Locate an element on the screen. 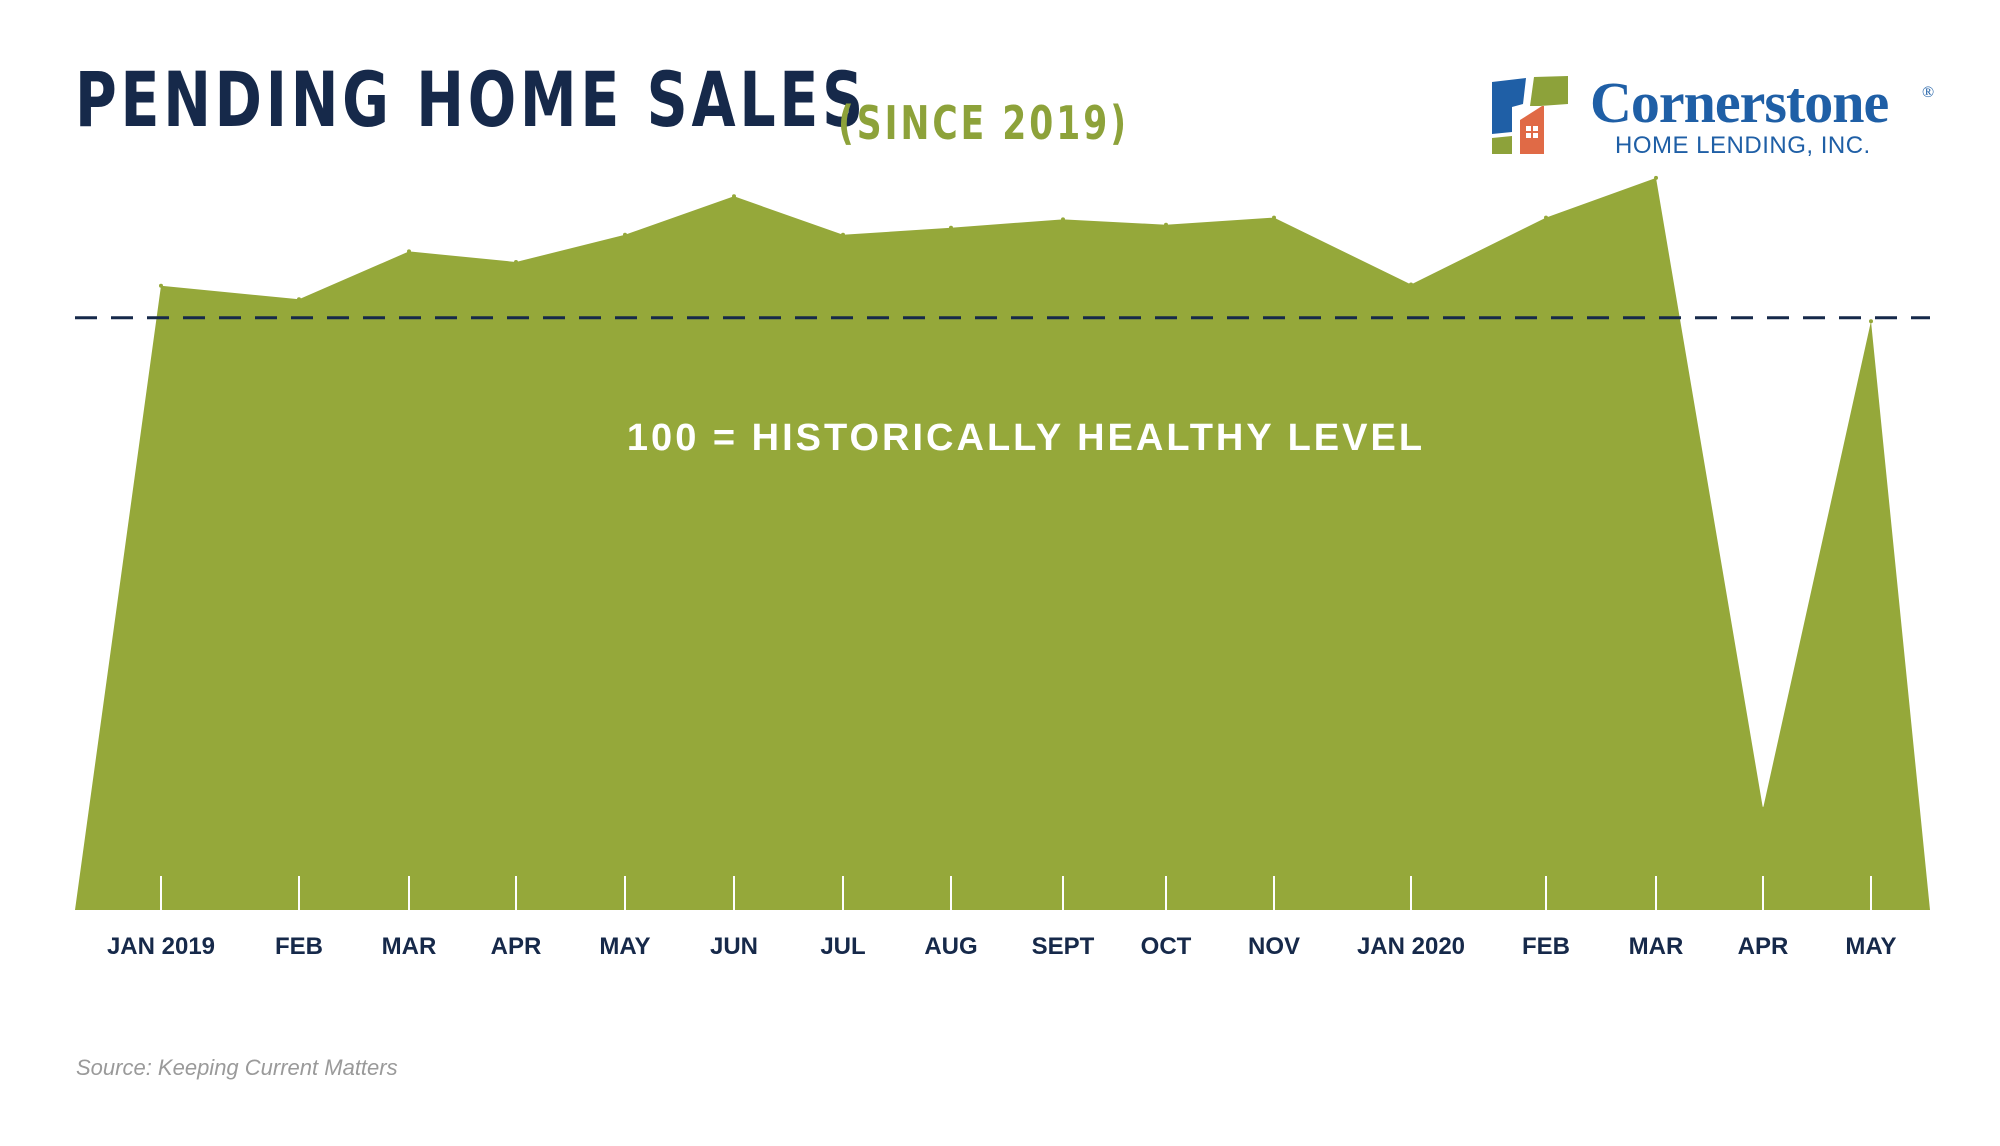 This screenshot has height=1146, width=2000. x-tick-label: JAN 2020 is located at coordinates (1411, 946).